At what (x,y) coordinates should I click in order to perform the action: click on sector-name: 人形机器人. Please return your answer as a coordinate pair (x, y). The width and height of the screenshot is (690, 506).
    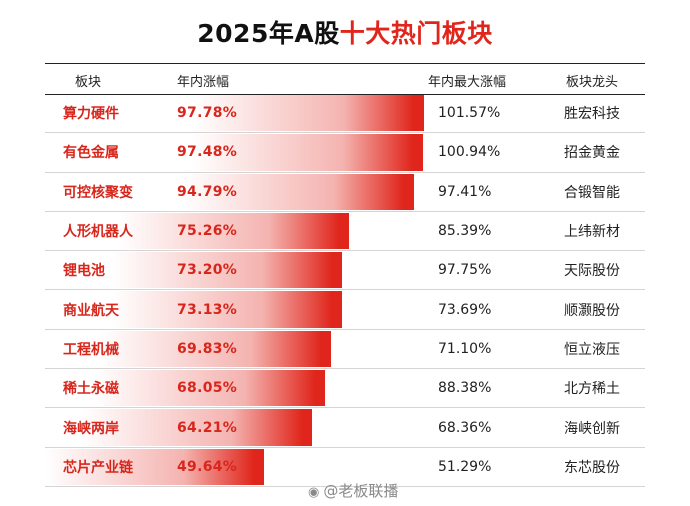
    Looking at the image, I should click on (98, 232).